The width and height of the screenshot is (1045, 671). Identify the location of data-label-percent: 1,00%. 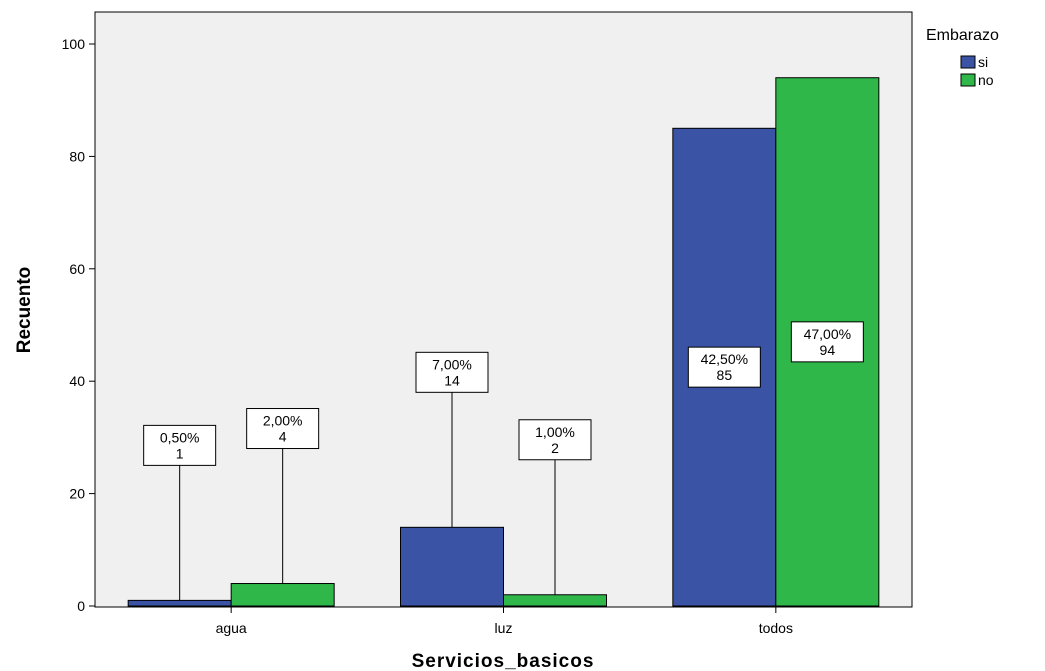
(555, 432).